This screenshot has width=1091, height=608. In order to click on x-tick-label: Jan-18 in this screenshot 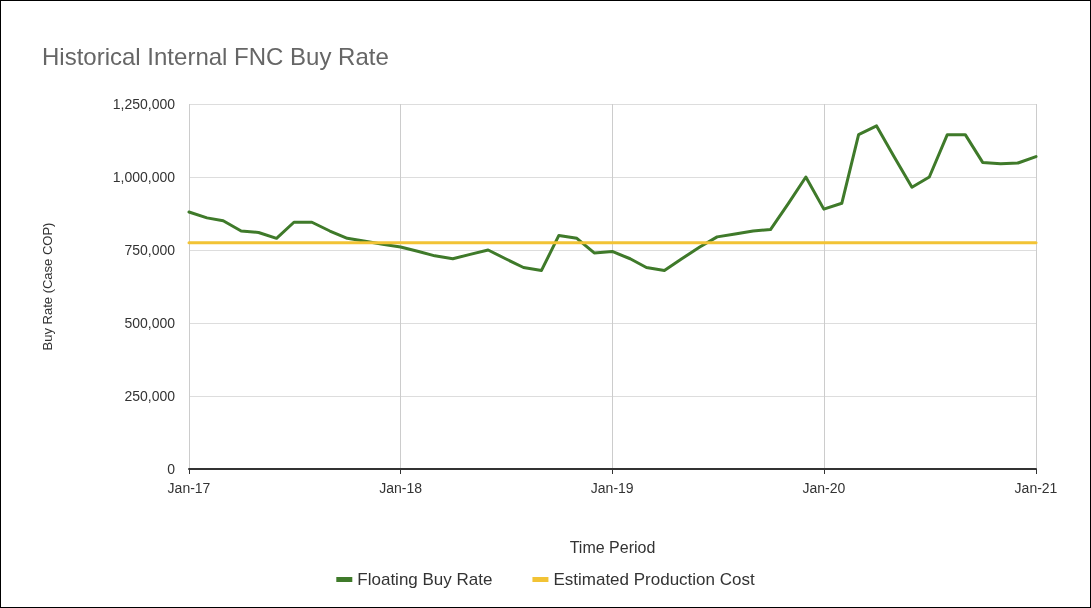, I will do `click(401, 488)`.